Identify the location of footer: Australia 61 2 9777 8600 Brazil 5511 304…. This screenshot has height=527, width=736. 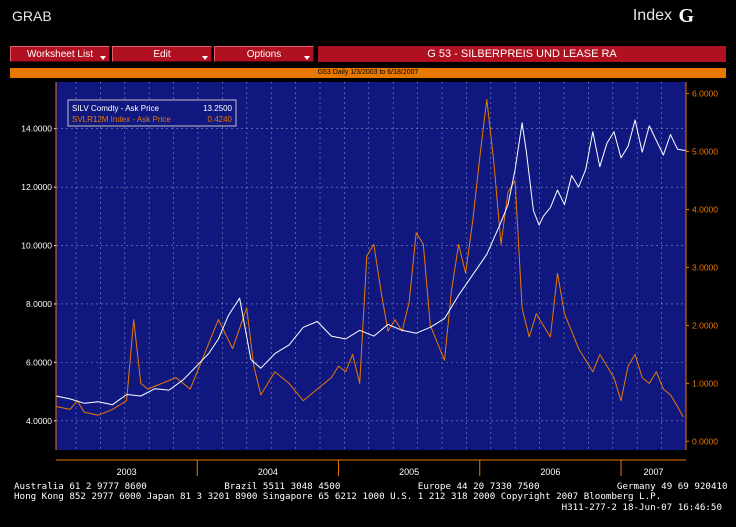
(371, 497).